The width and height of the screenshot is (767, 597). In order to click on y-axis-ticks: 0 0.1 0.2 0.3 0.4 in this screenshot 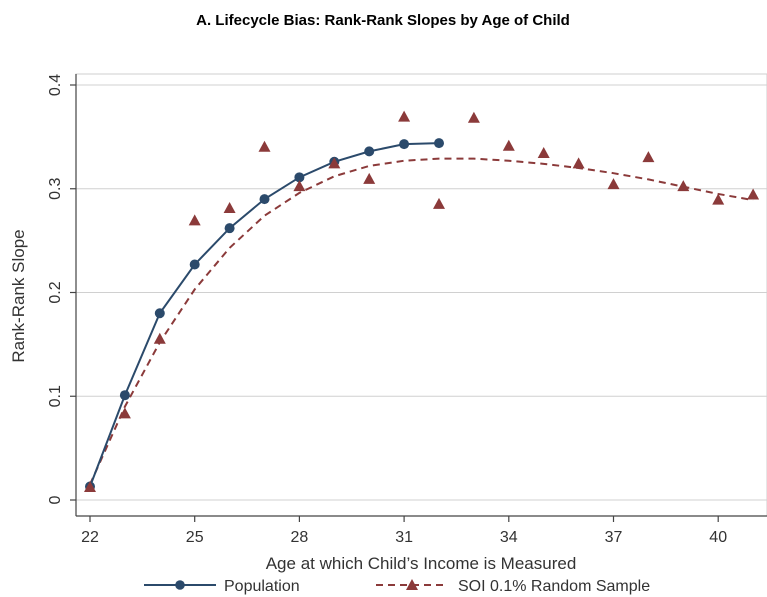, I will do `click(61, 289)`.